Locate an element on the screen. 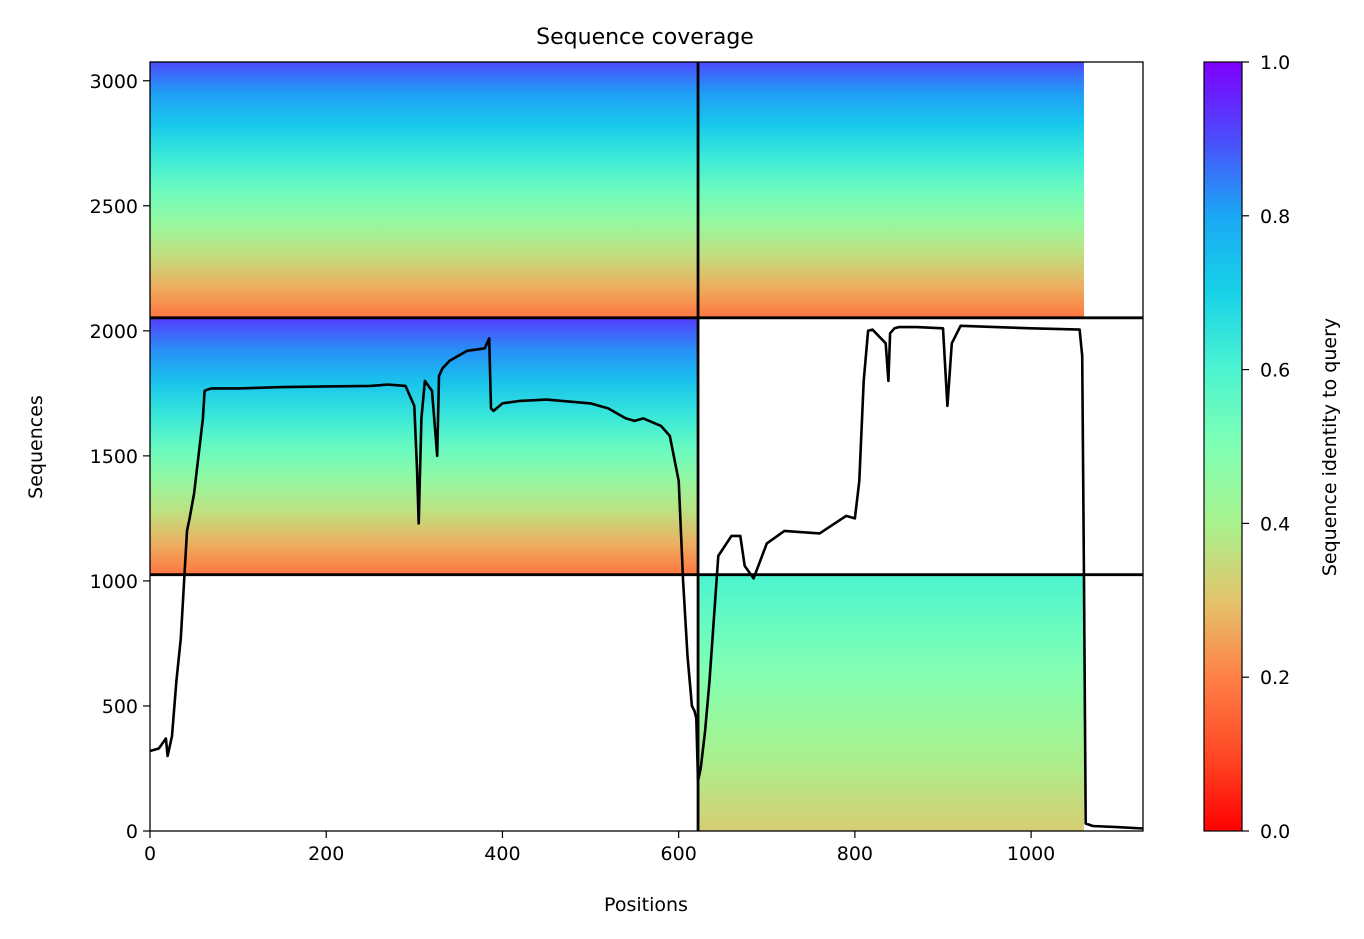  y-tick-label: 0 is located at coordinates (132, 832).